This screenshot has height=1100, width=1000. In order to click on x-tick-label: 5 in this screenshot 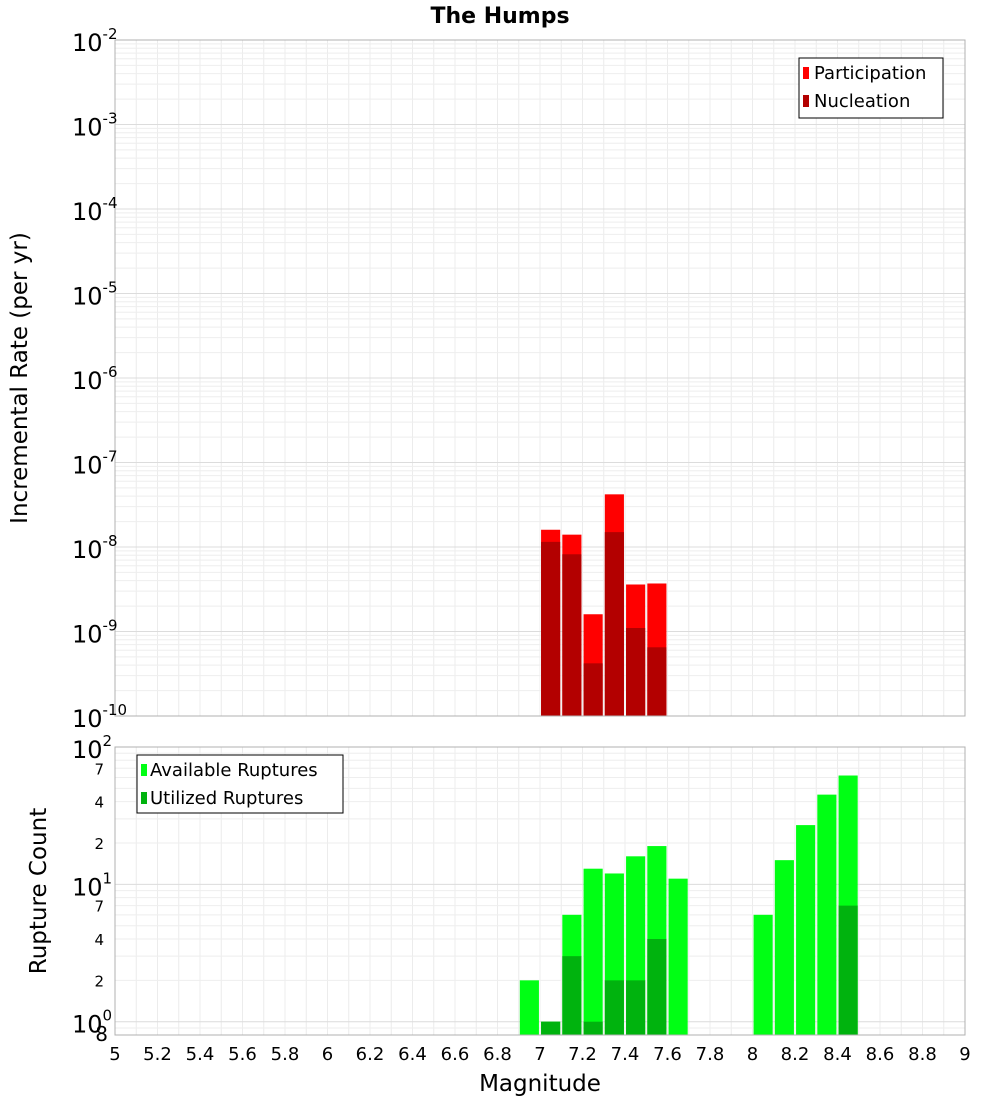, I will do `click(114, 1054)`.